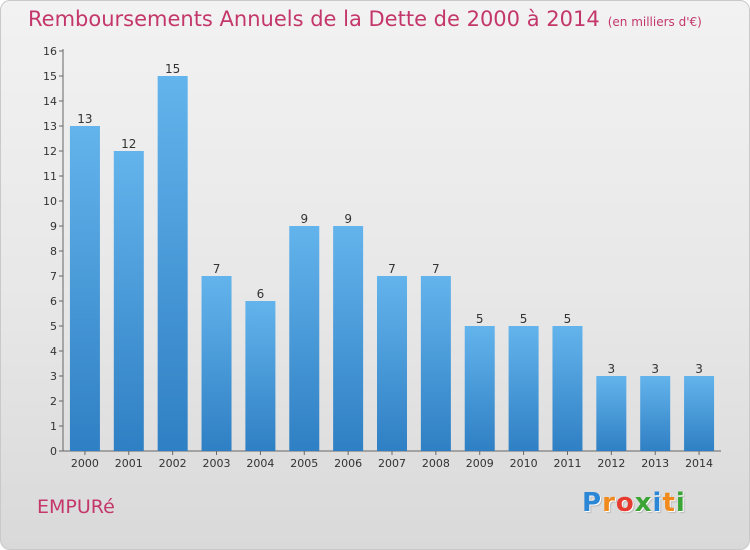  I want to click on x-tick-label: 2002, so click(173, 463).